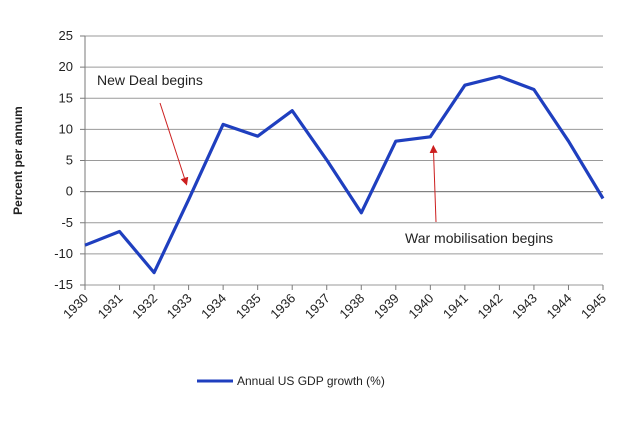 This screenshot has width=640, height=423. What do you see at coordinates (69, 160) in the screenshot?
I see `y-tick-label: 5` at bounding box center [69, 160].